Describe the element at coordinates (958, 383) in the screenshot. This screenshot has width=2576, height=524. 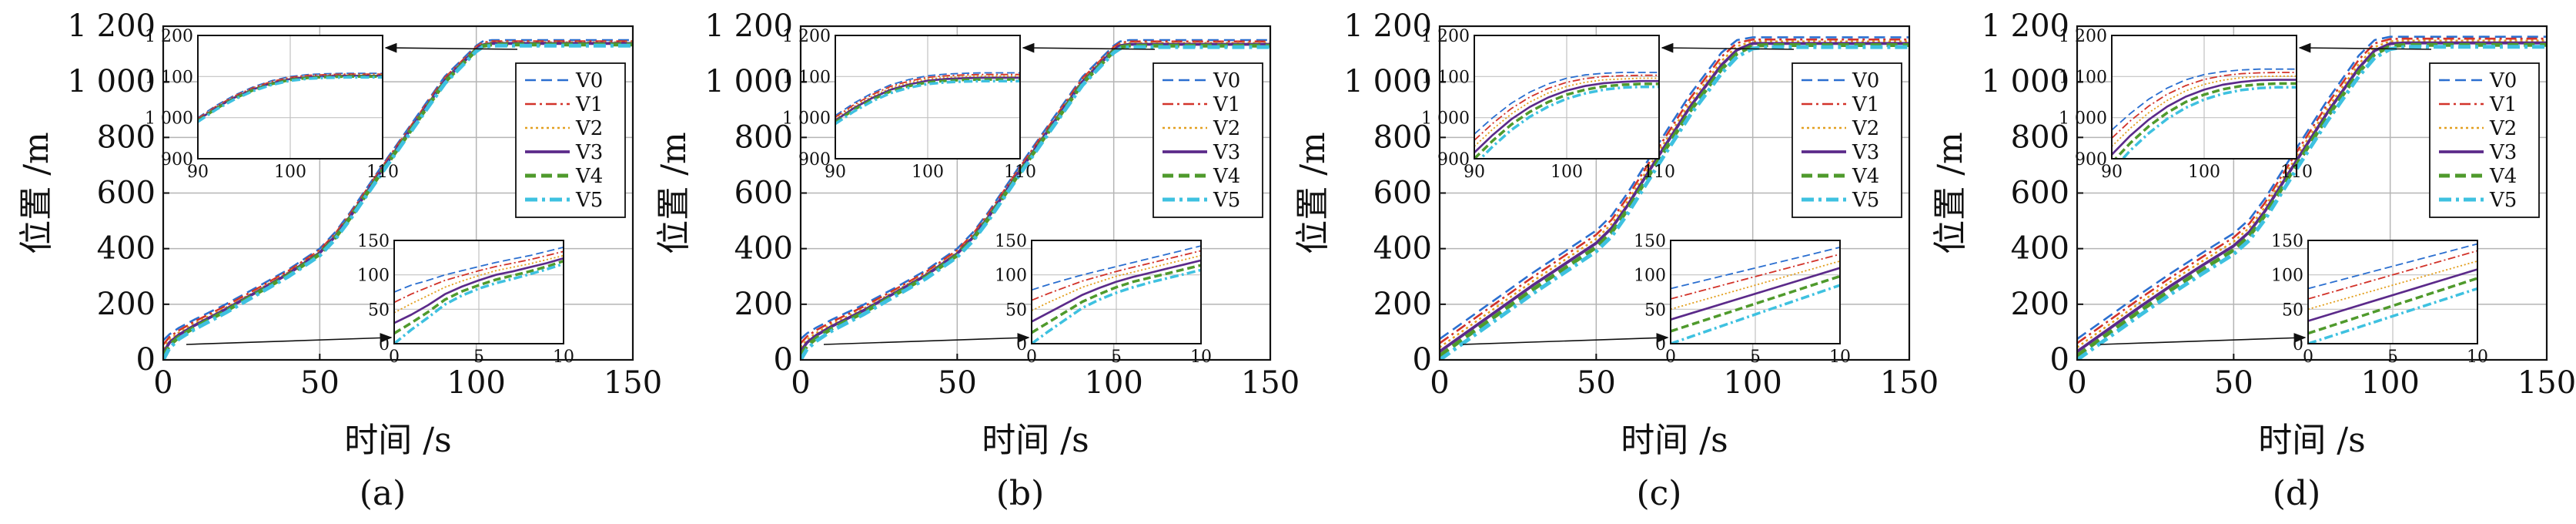
I see `x-tick-label: 50` at that location.